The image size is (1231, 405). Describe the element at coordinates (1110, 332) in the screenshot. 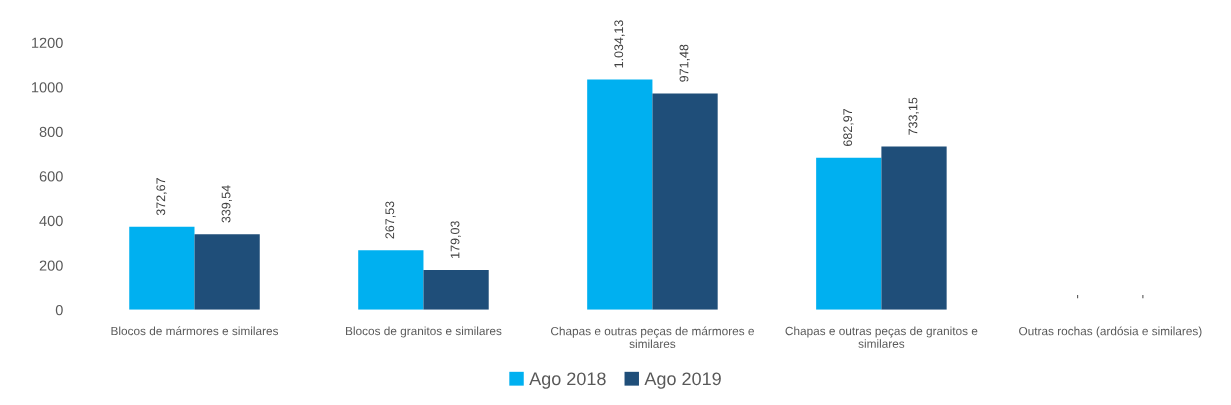

I see `x-tick-label: Outras rochas (ardósia e similares)` at that location.